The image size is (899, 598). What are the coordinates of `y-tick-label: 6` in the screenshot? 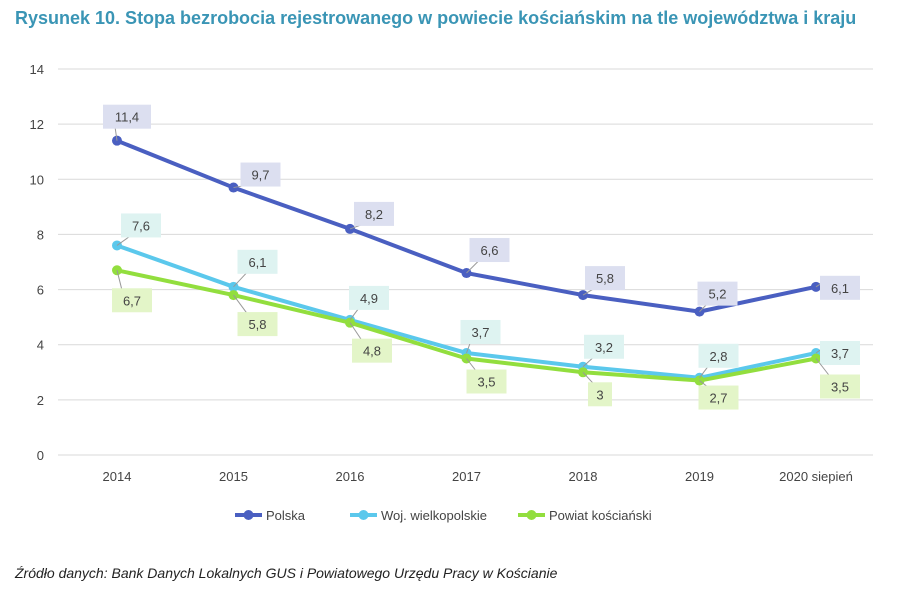 It's located at (40, 290).